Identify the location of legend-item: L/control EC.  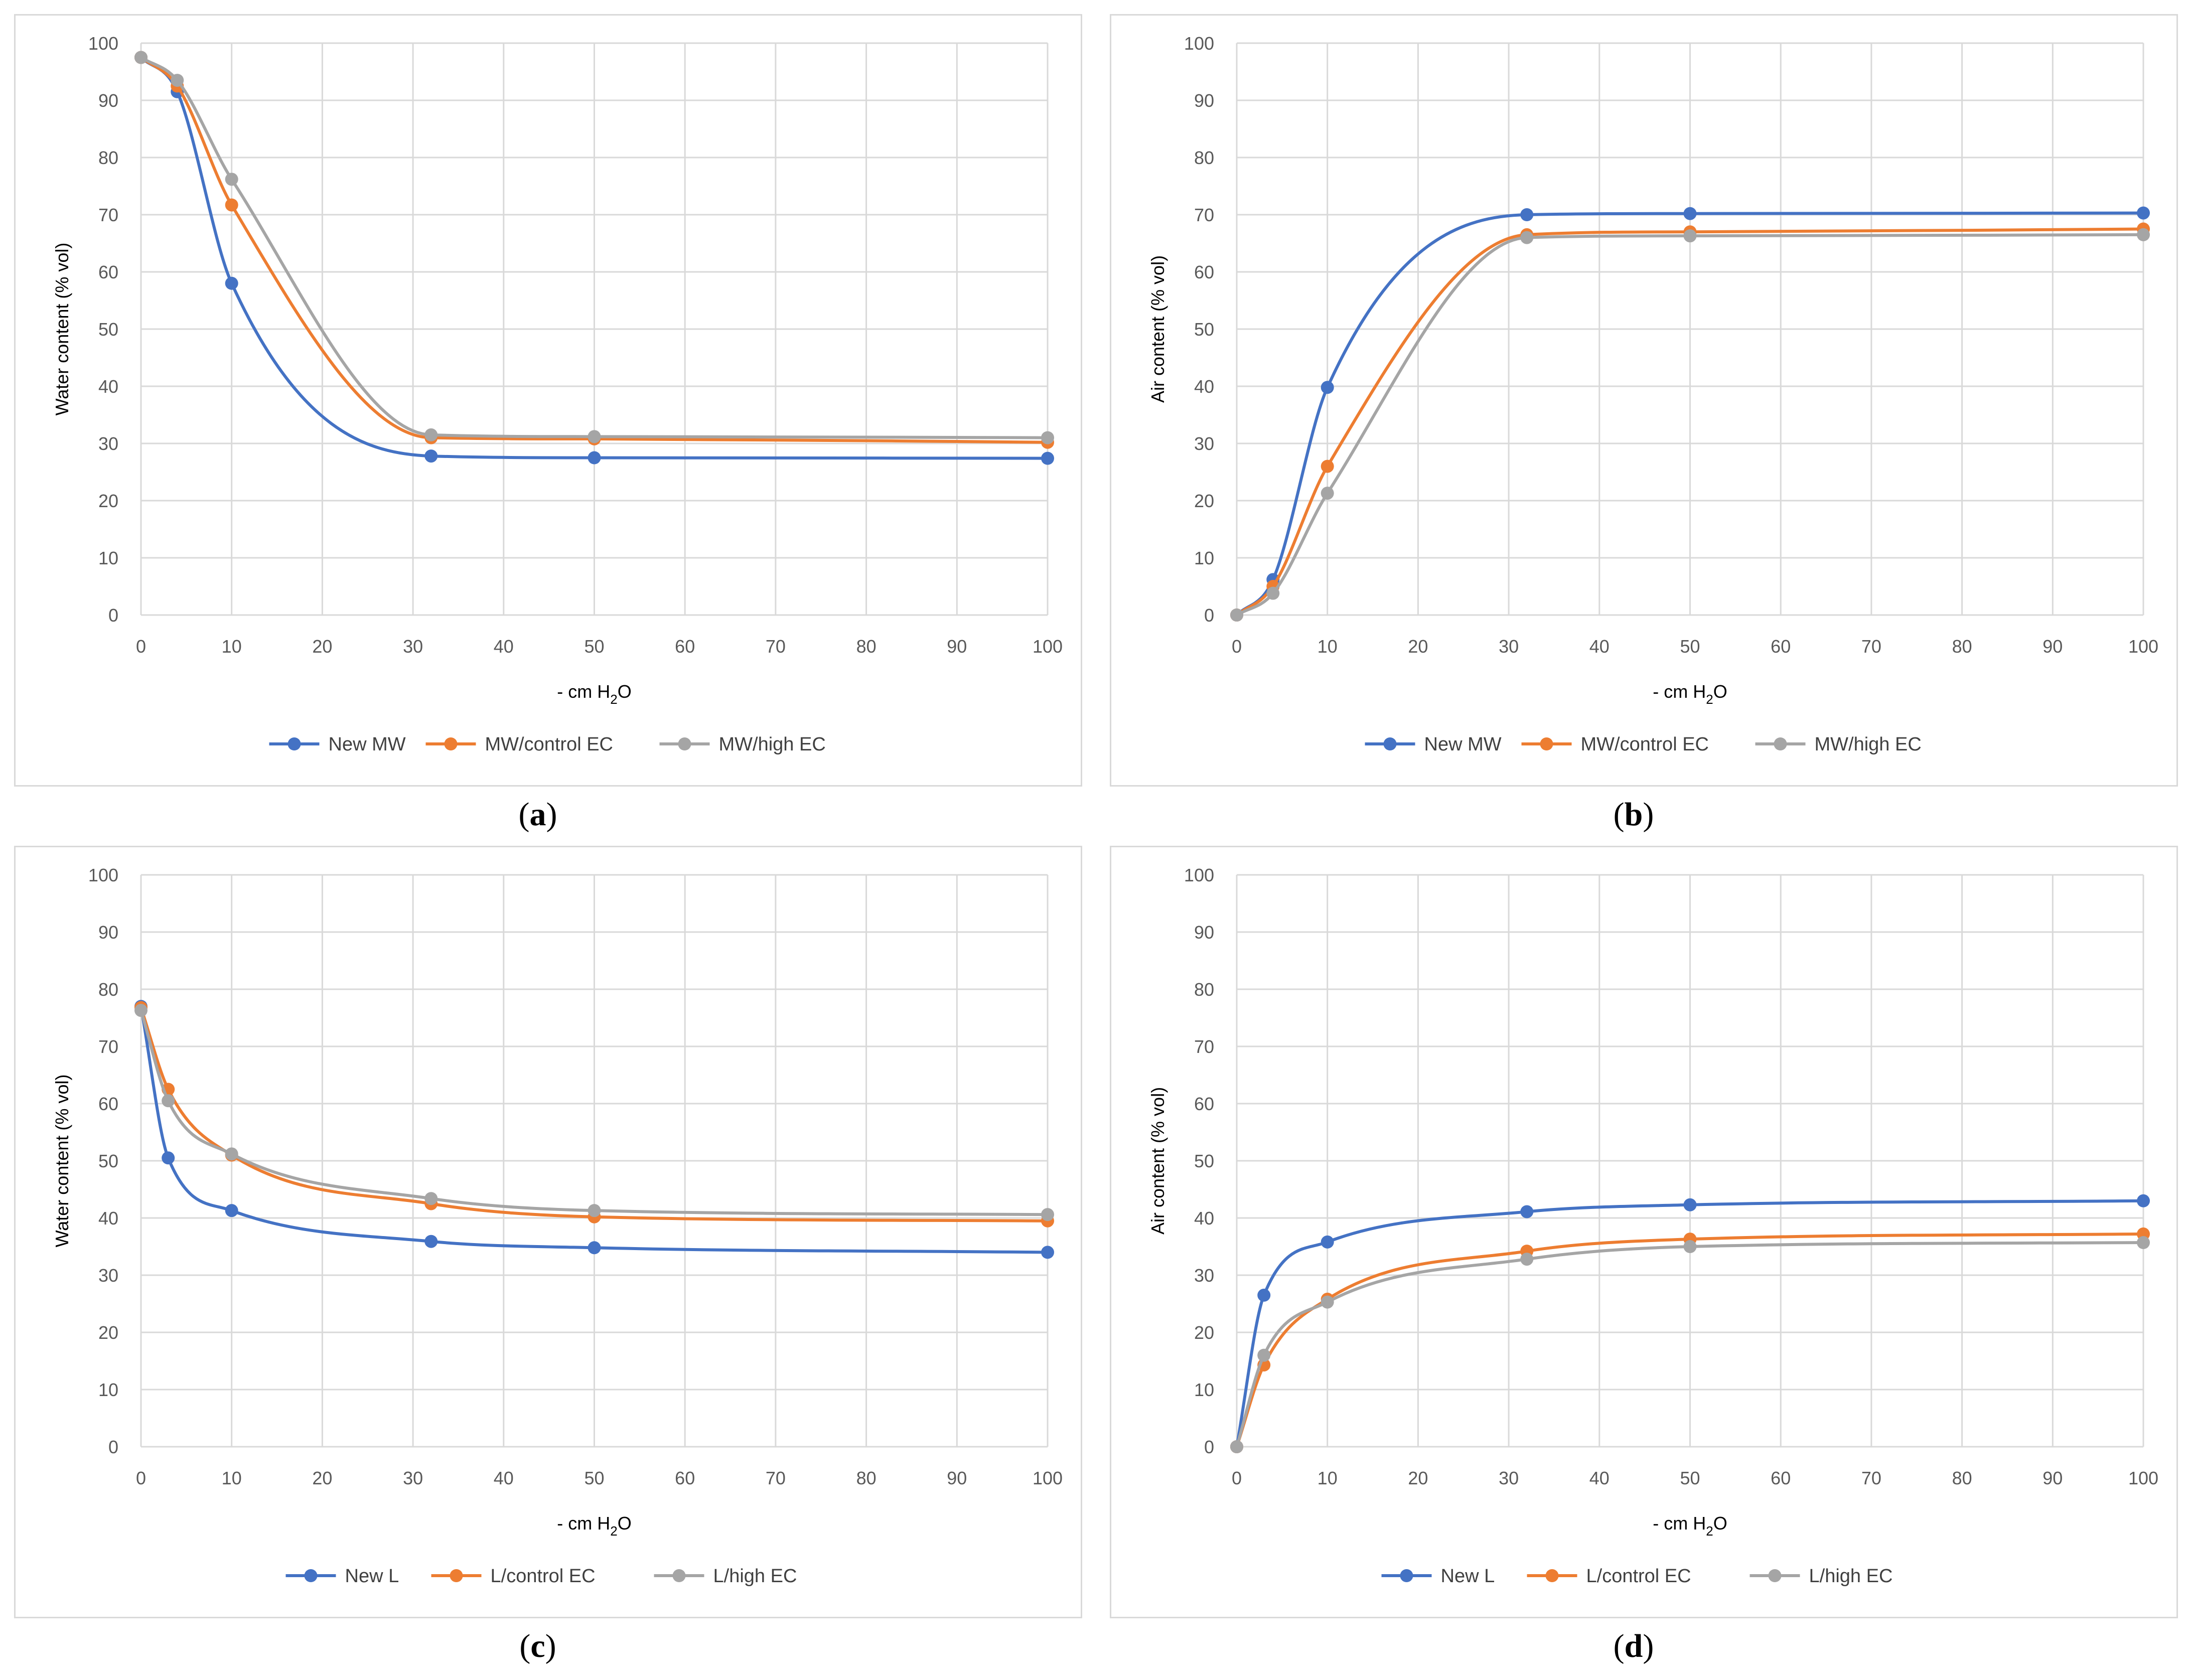
(513, 1577).